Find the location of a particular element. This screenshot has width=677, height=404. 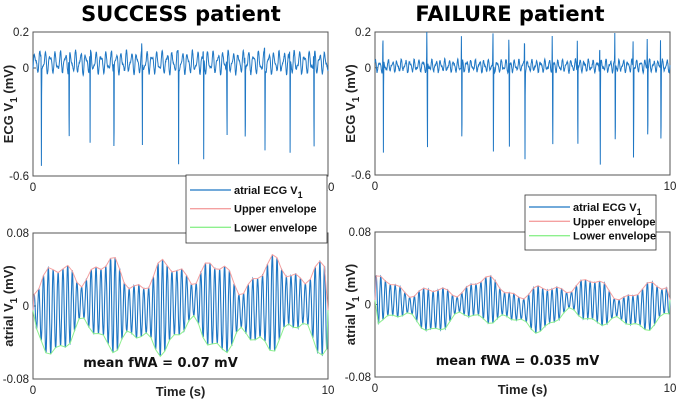

chart-title: FAILURE patient is located at coordinates (509, 14).